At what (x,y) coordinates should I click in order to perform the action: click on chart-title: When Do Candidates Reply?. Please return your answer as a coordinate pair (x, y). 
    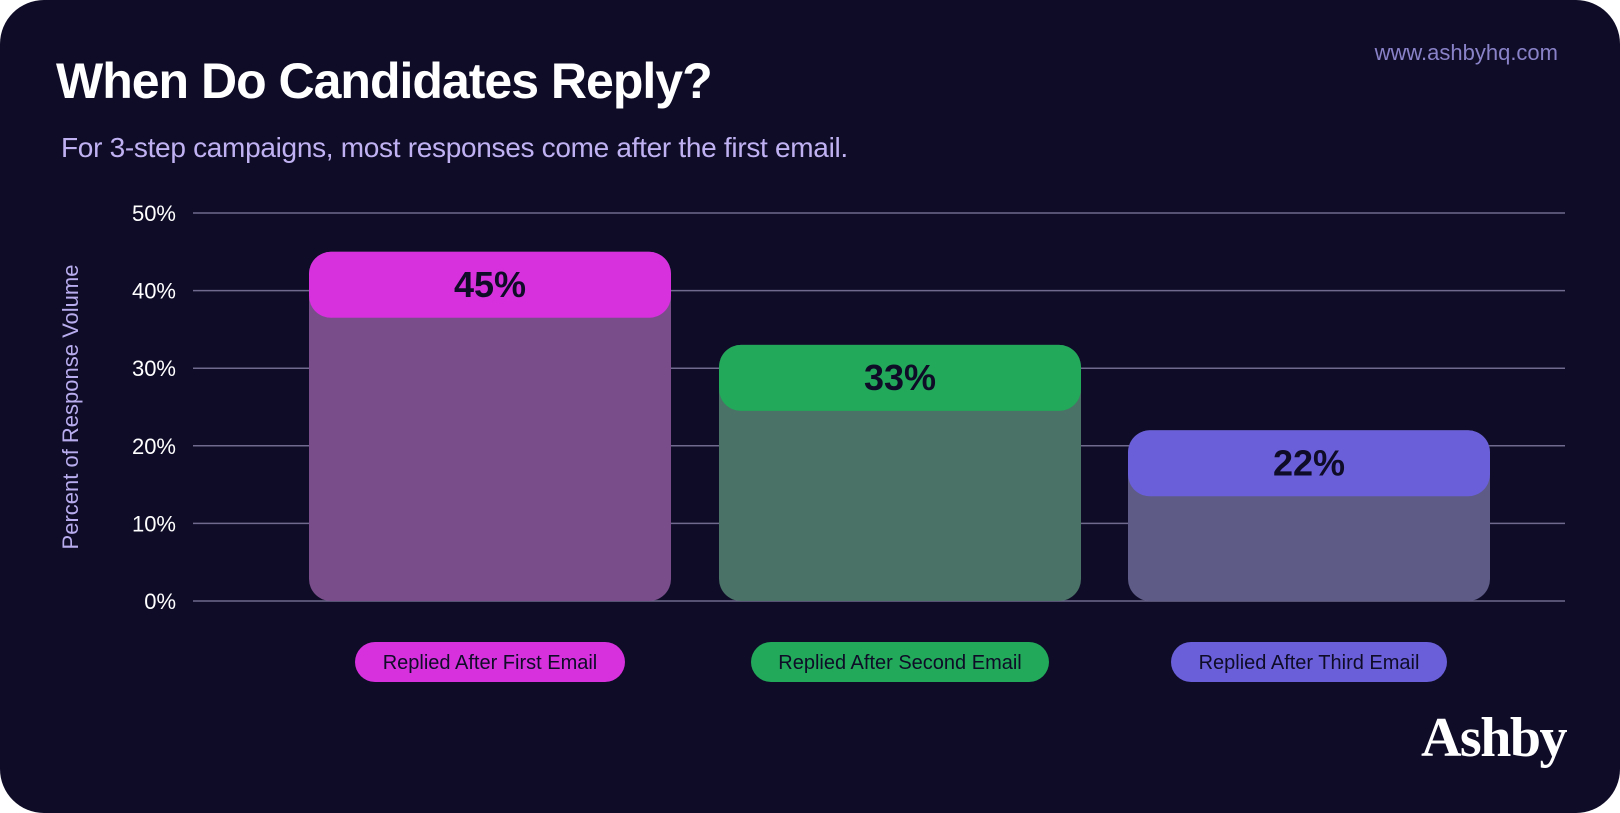
    Looking at the image, I should click on (384, 81).